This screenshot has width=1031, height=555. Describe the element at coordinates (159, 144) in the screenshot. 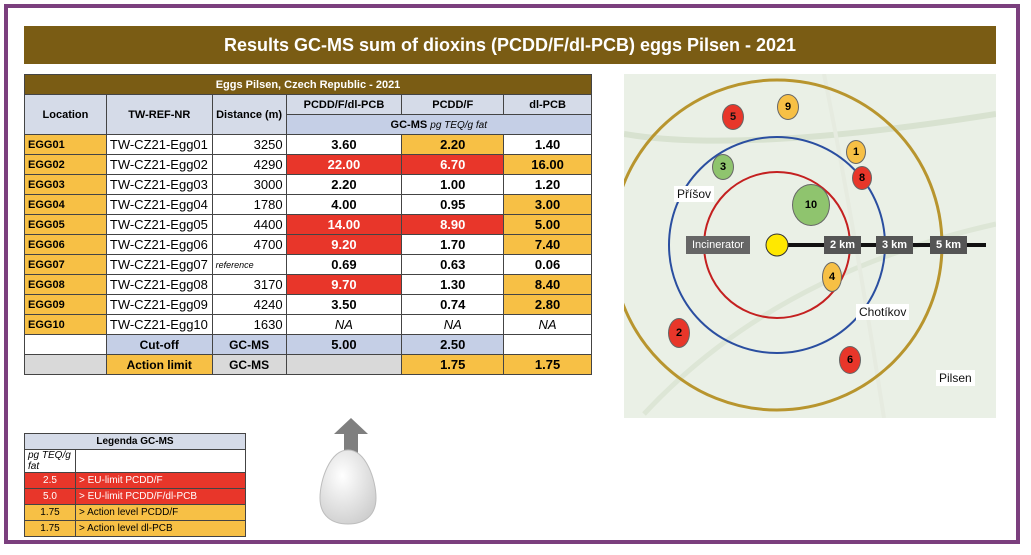

I see `cell-ref: TW-CZ21-Egg01` at that location.